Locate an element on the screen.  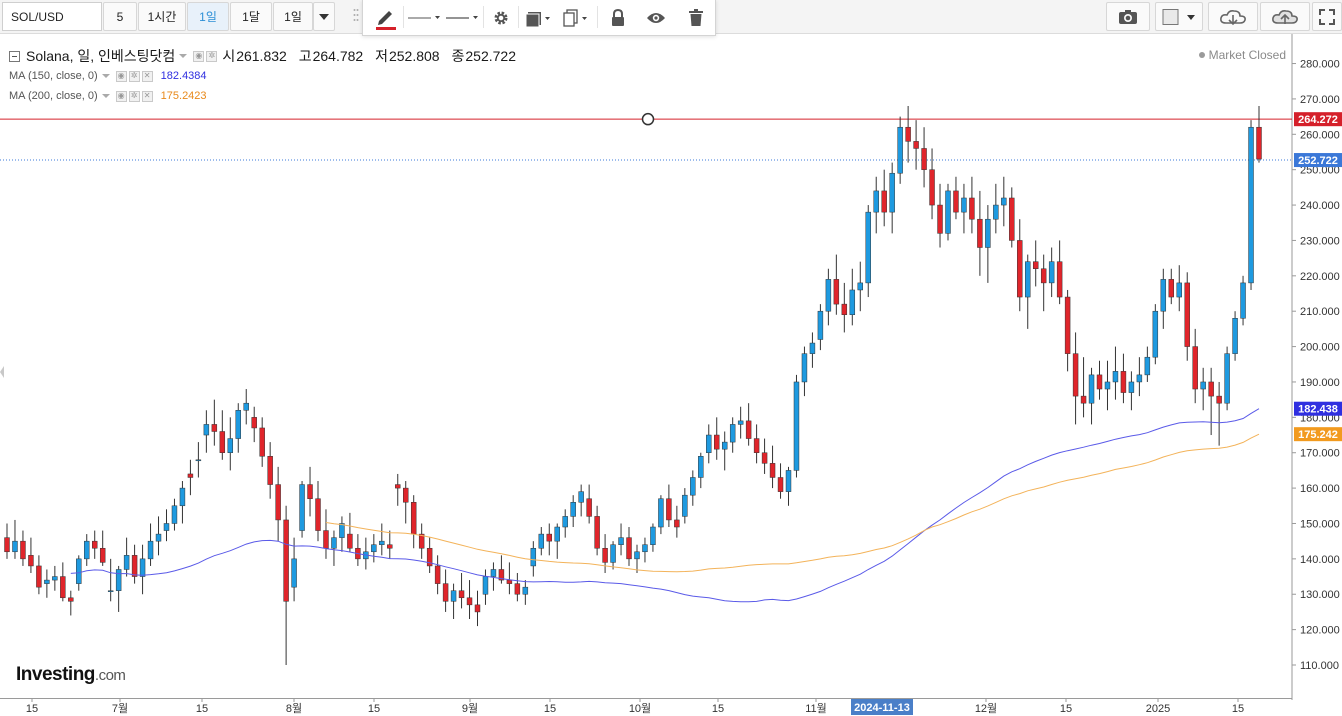
settings-button is located at coordinates (501, 17).